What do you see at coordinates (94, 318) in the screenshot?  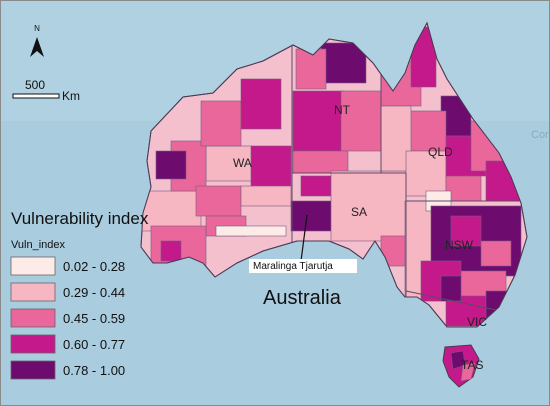 I see `legend-label-3: 0.45 - 0.59` at bounding box center [94, 318].